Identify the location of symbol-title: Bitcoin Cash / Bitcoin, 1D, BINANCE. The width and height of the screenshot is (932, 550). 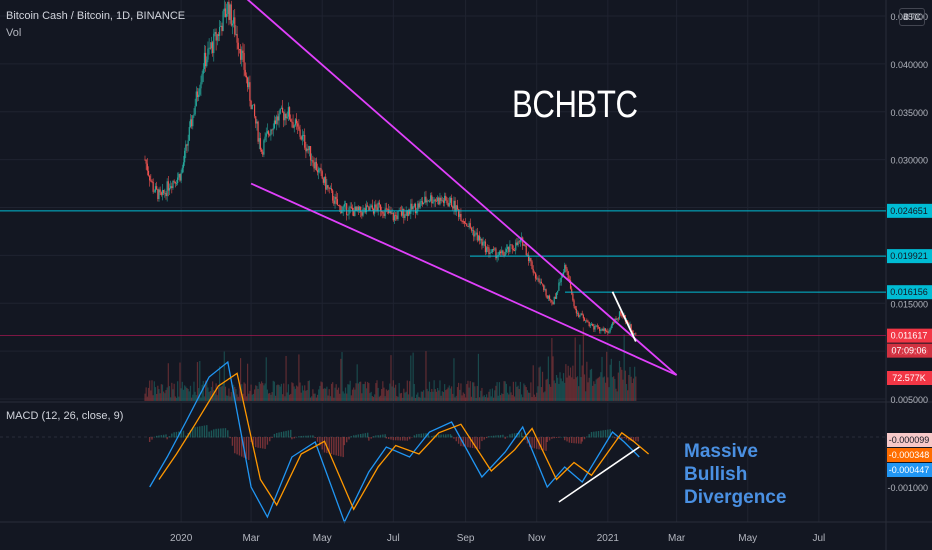
(96, 16).